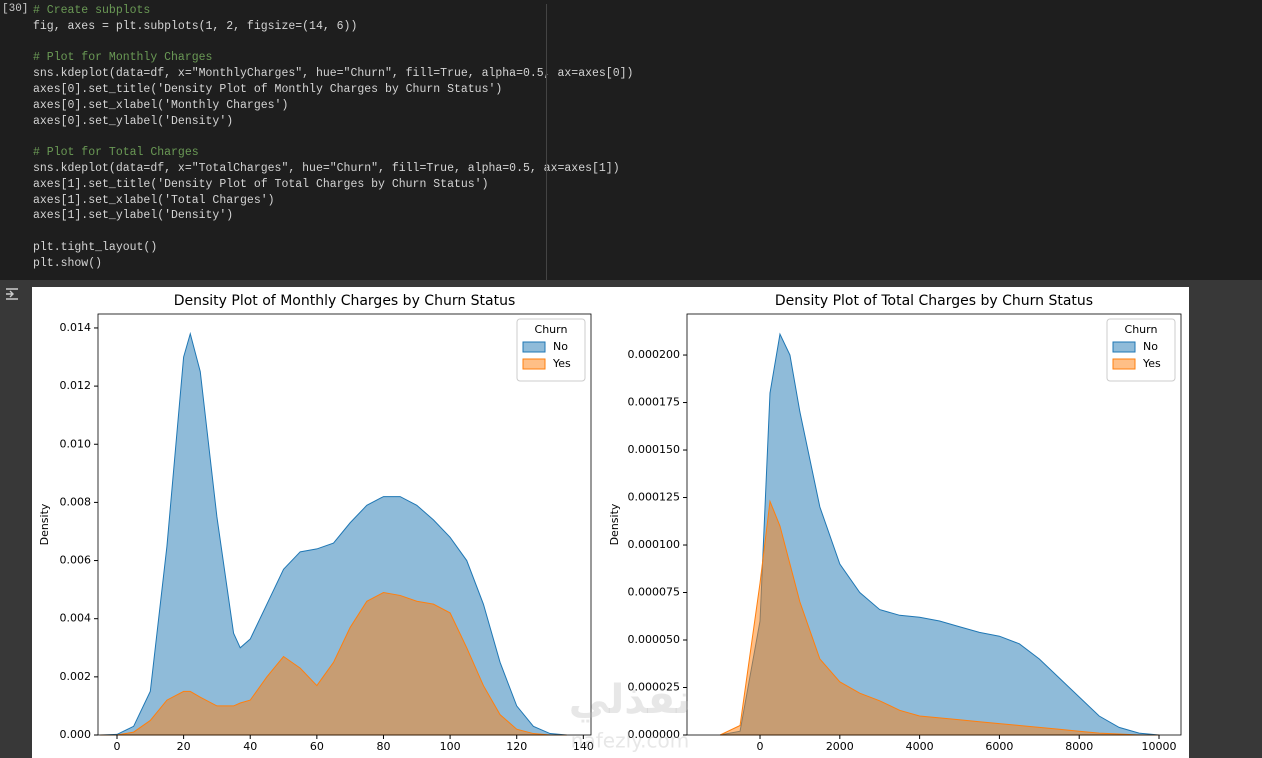 This screenshot has width=1262, height=758. I want to click on y-tick-label: 0.000025, so click(654, 687).